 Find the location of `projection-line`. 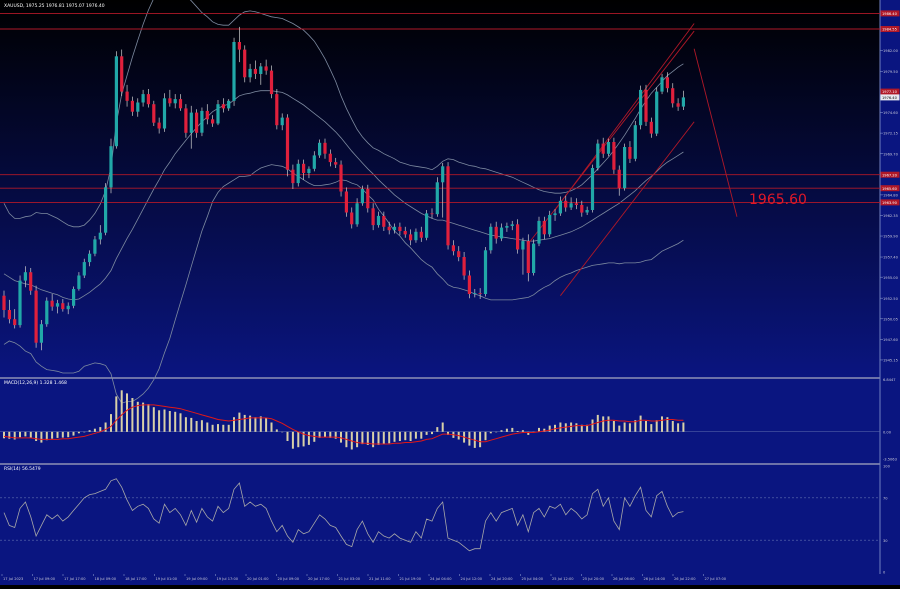

projection-line is located at coordinates (715, 132).